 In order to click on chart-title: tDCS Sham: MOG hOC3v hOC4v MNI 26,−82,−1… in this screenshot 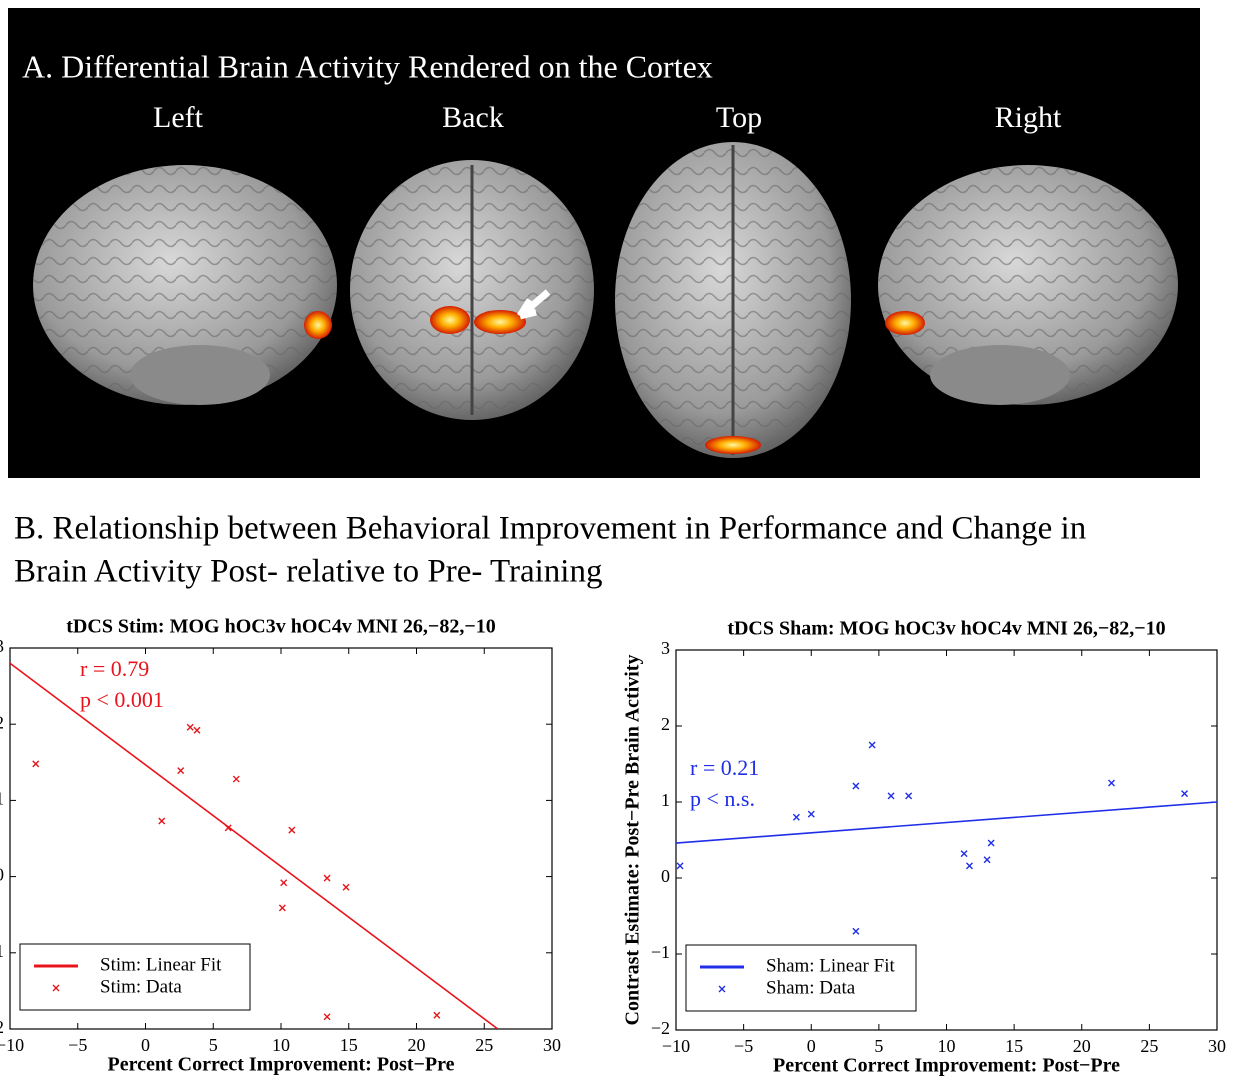, I will do `click(946, 629)`.